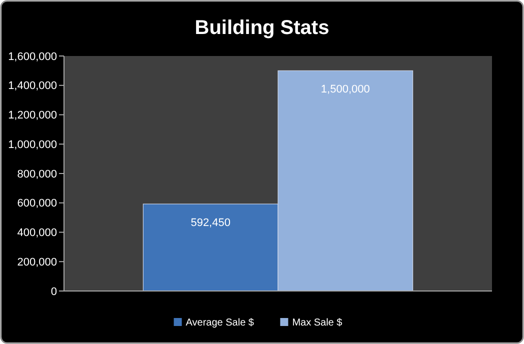 This screenshot has height=344, width=524. I want to click on y-tick-label: 1,200,000, so click(32, 116).